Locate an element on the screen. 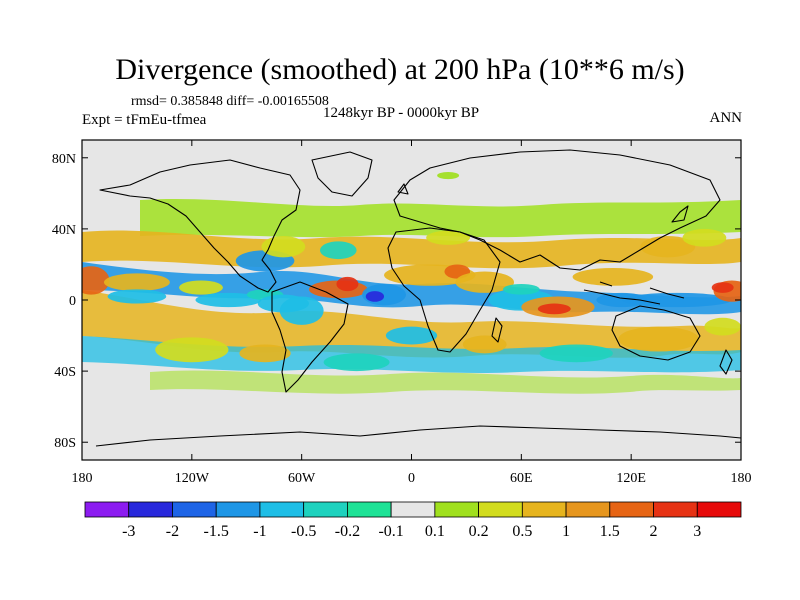 The height and width of the screenshot is (600, 800). colorbar-label: -3 is located at coordinates (128, 531).